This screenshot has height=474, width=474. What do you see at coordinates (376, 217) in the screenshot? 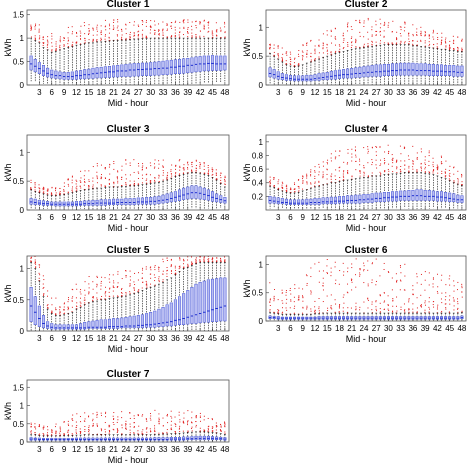
I see `x-tick-label: 27` at bounding box center [376, 217].